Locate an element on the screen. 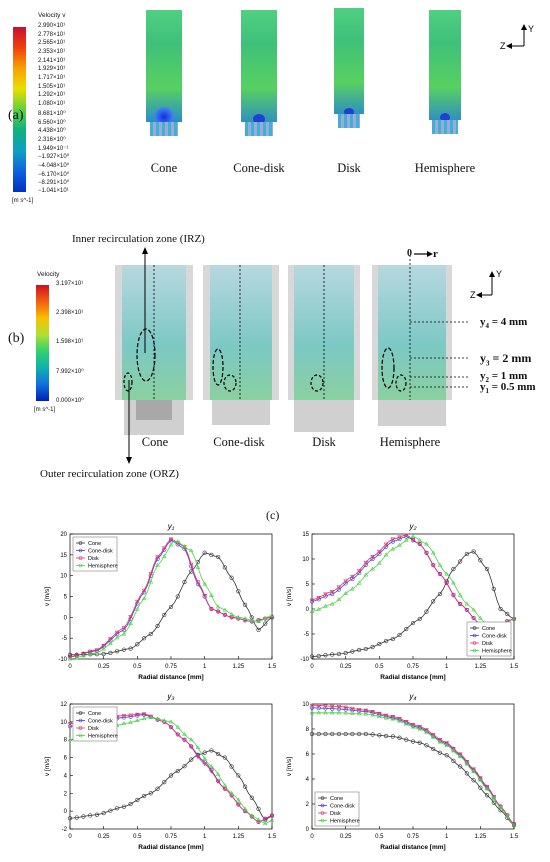  colorbar-tick-label: 8.681×10⁰ is located at coordinates (52, 113).